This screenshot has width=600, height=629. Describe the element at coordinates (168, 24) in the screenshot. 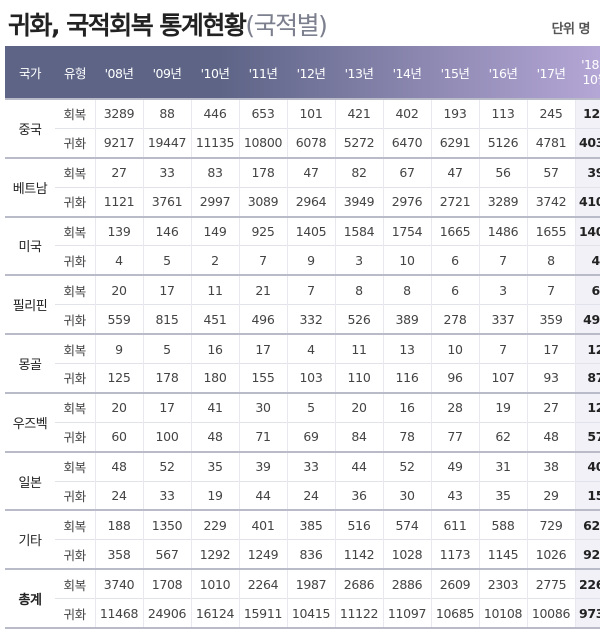

I see `page-title: 귀화, 국적회복 통계현황(국적별)` at that location.